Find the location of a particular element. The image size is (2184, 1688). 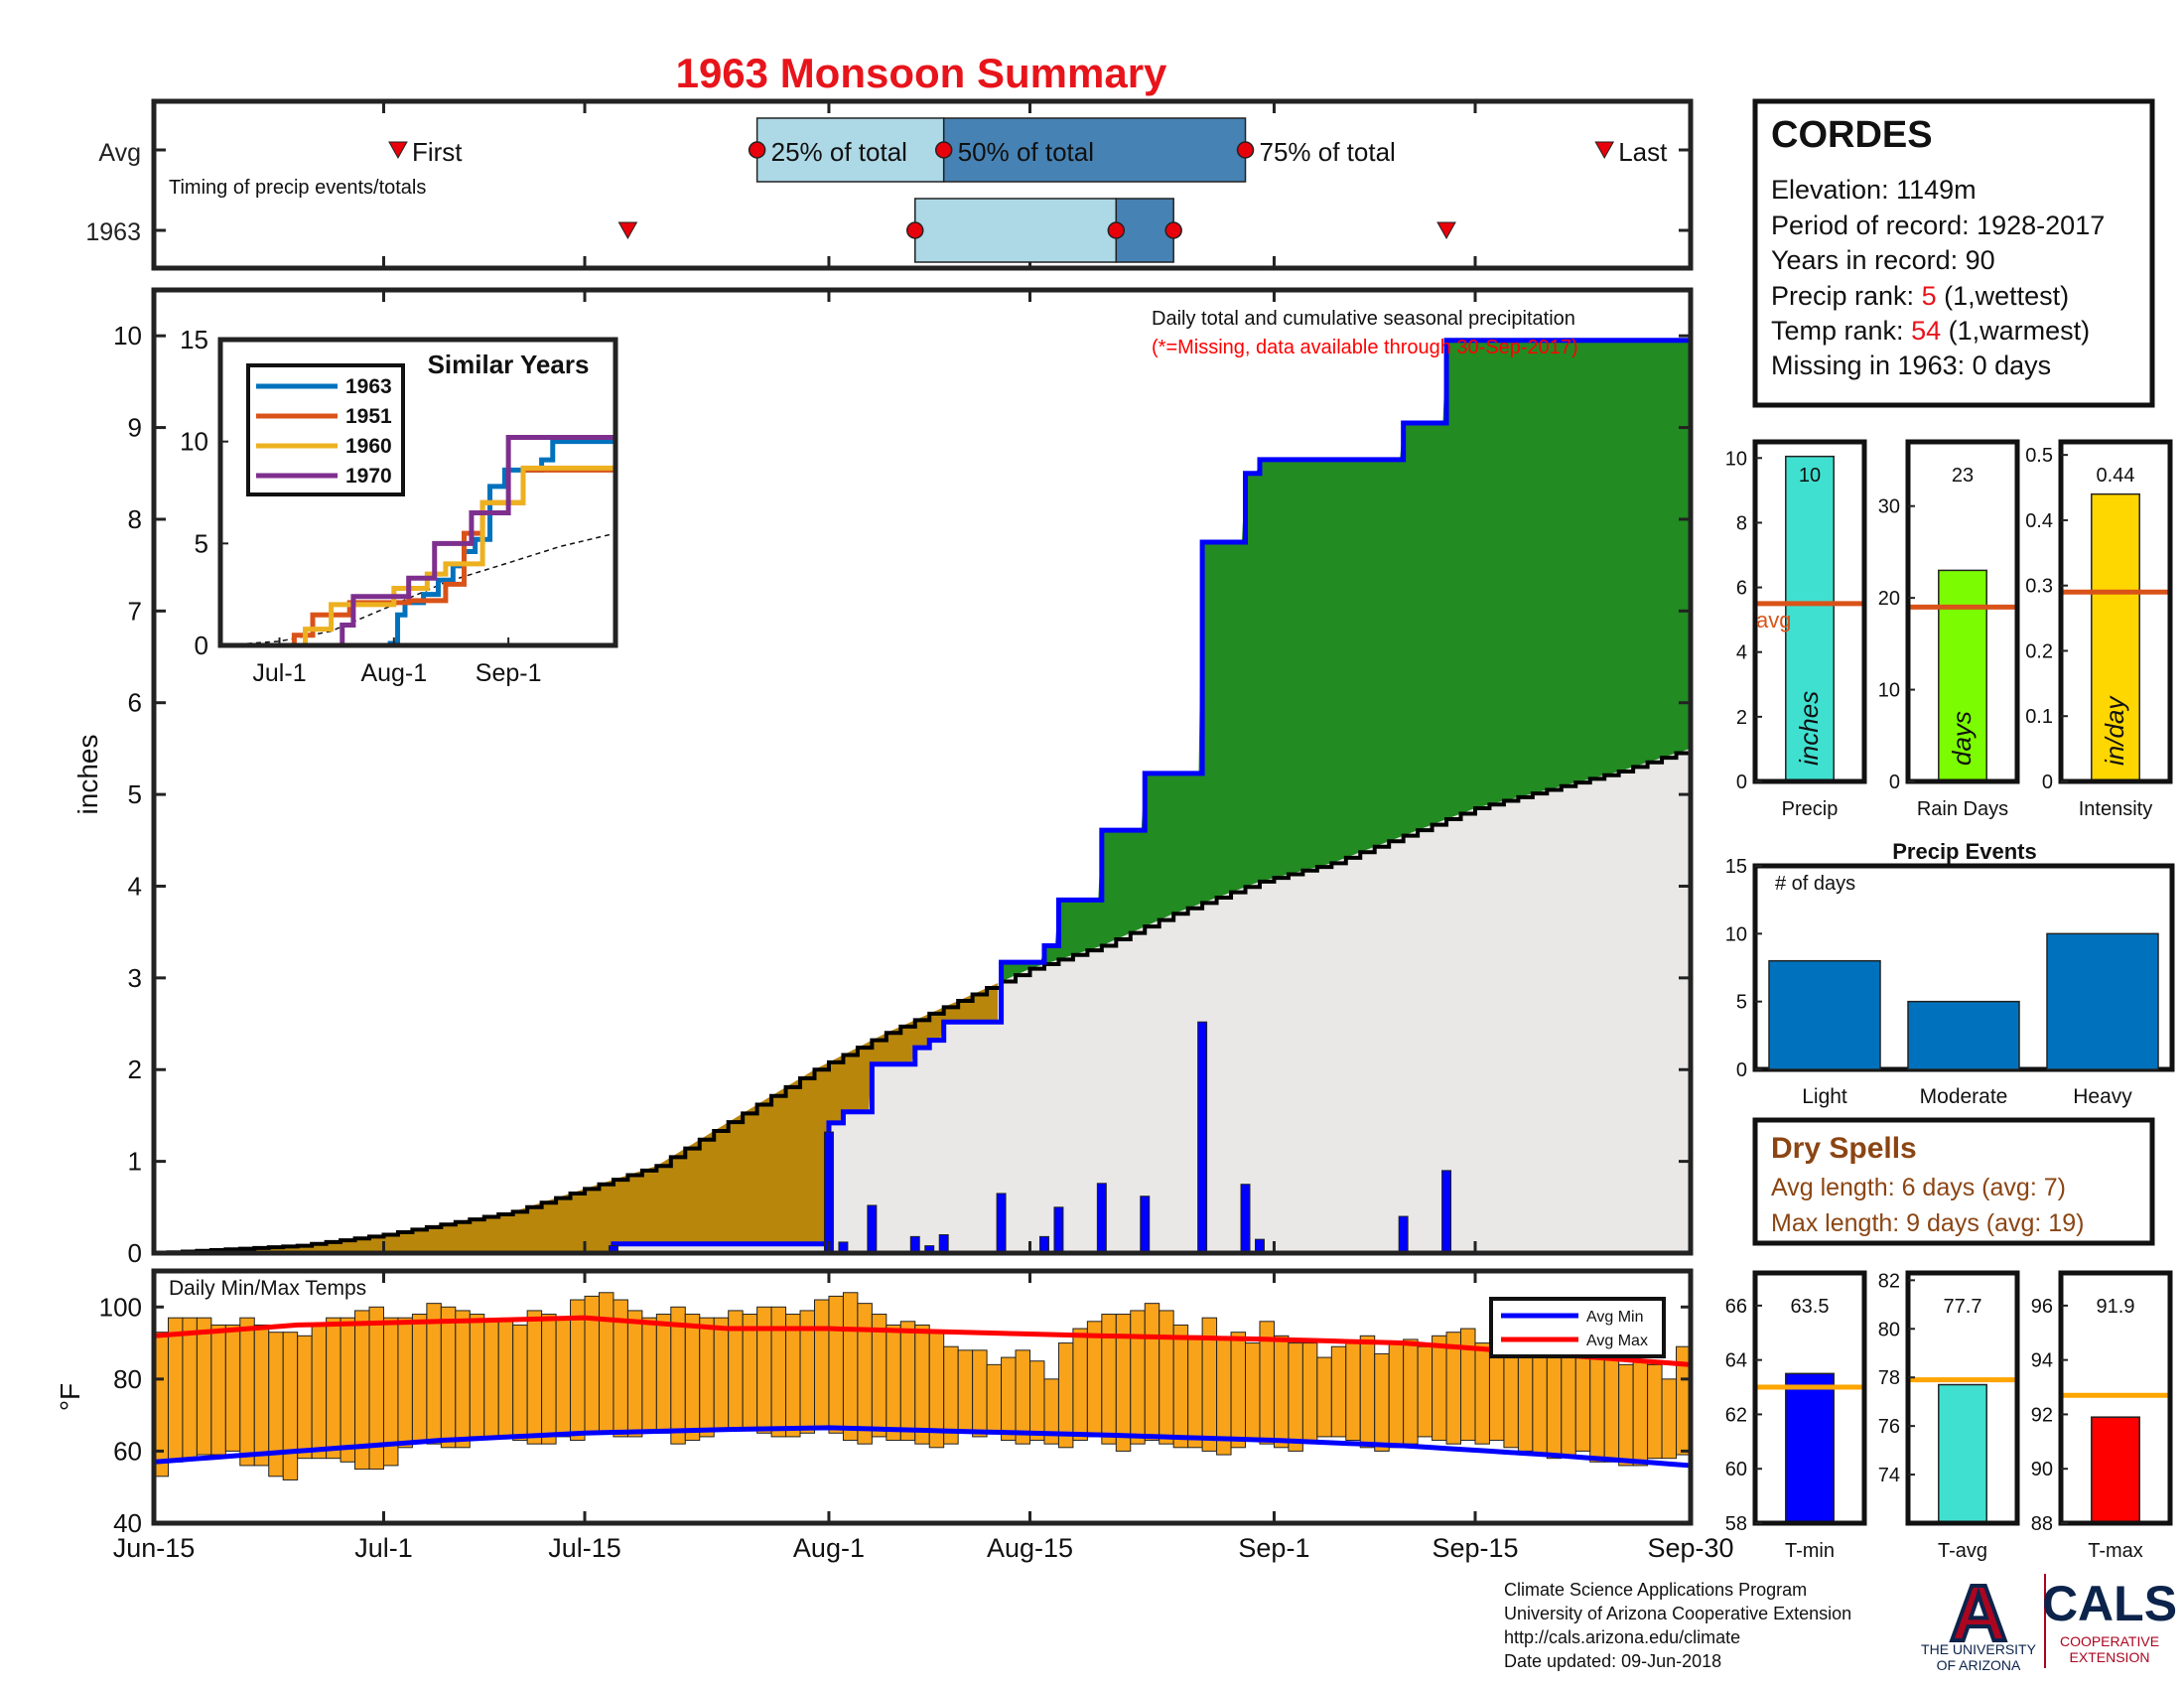

below-average-fill is located at coordinates (577, 1118).